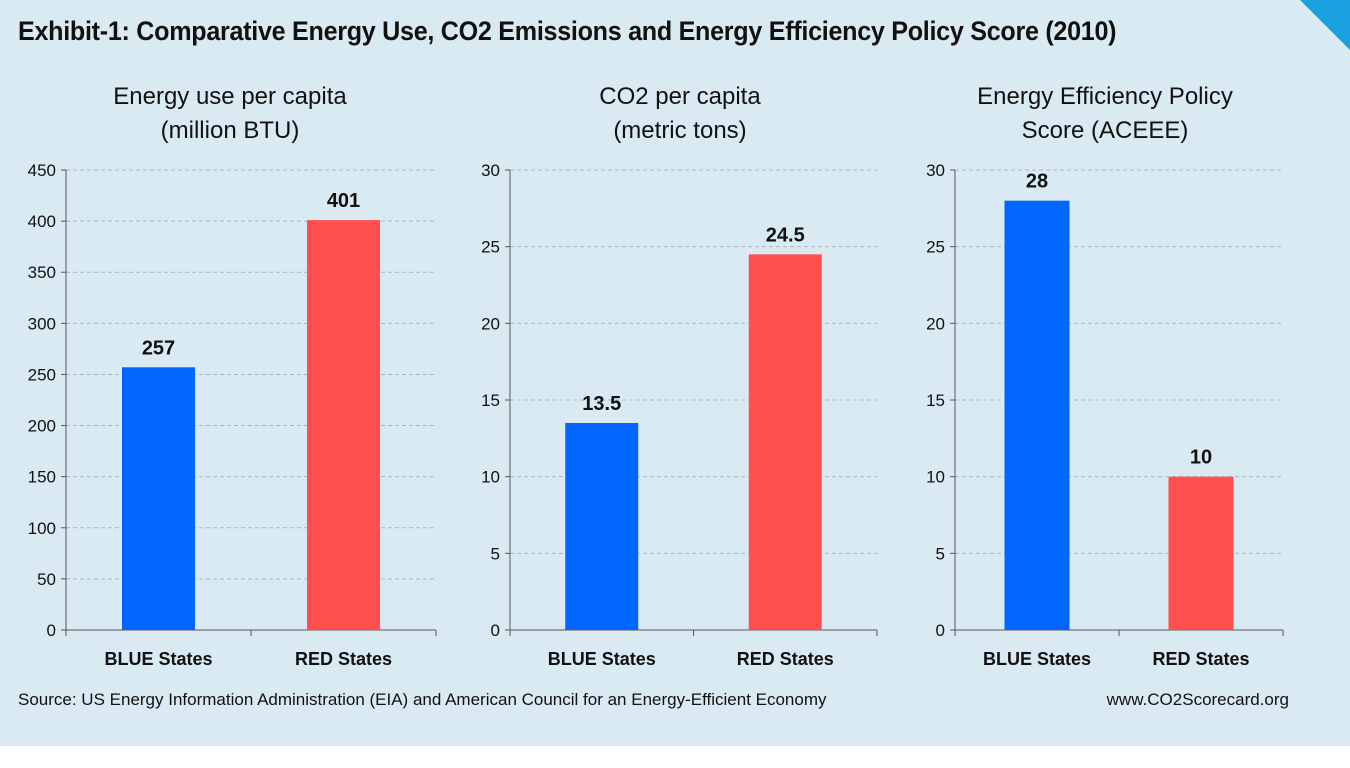 This screenshot has width=1350, height=768. What do you see at coordinates (1197, 699) in the screenshot?
I see `website-link: www.CO2Scorecard.org` at bounding box center [1197, 699].